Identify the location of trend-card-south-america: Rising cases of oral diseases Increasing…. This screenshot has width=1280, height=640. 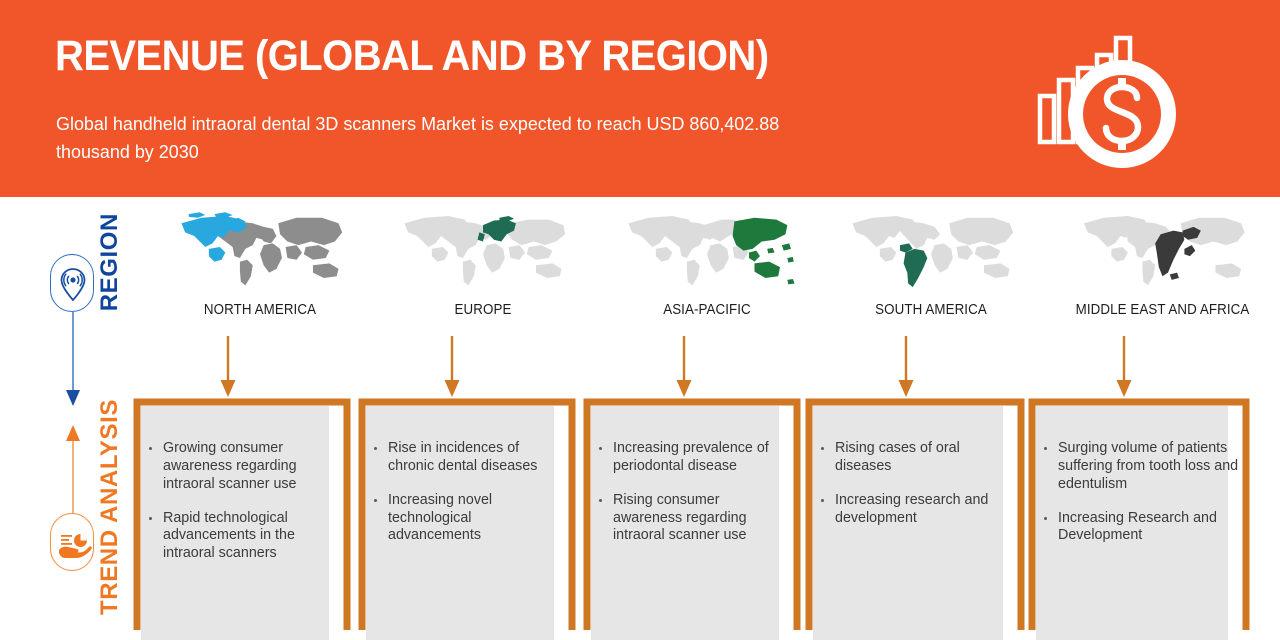
(915, 519).